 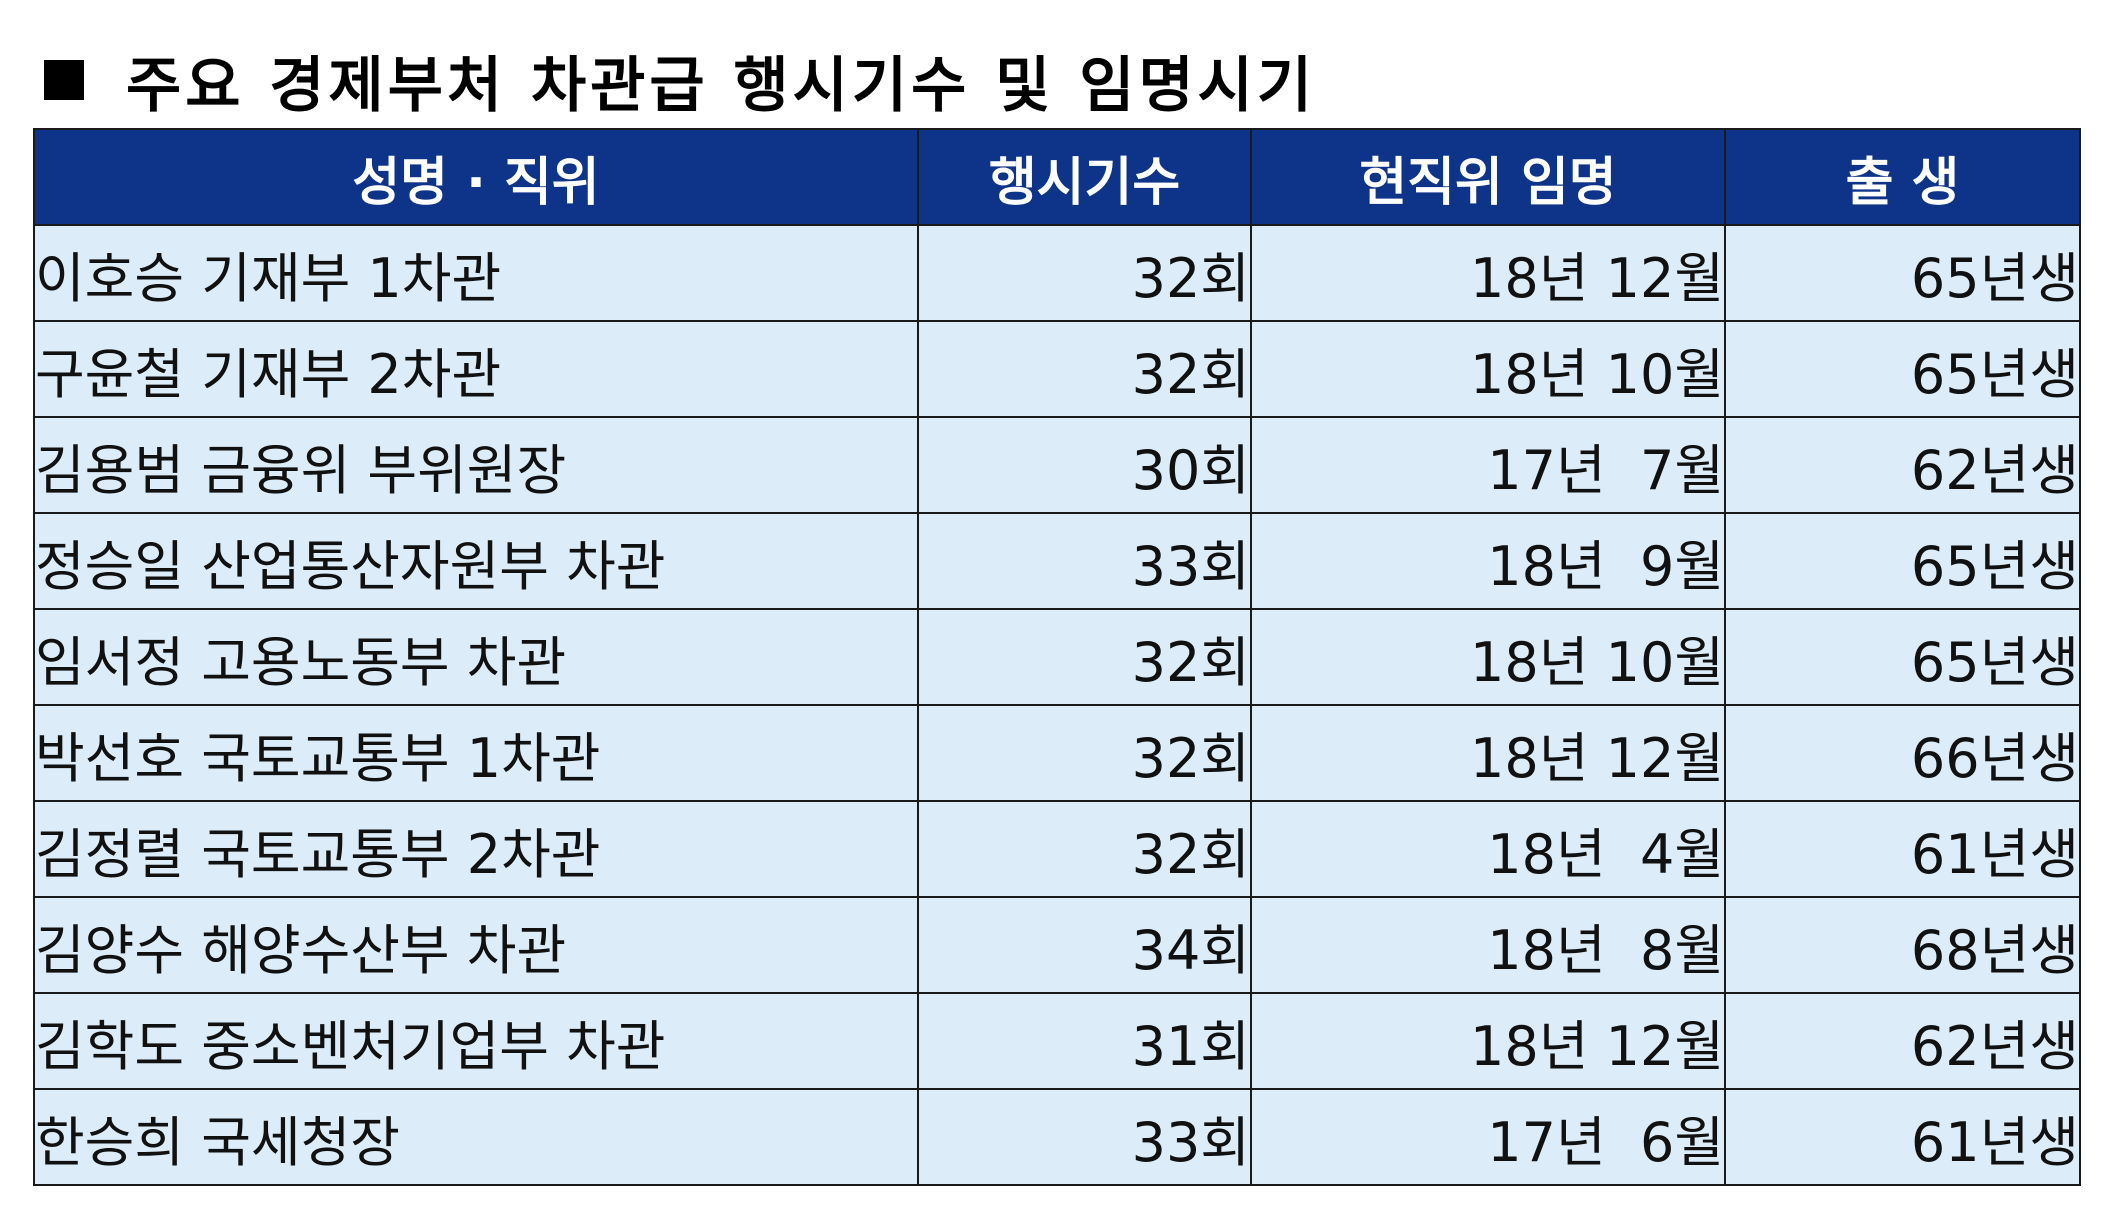 I want to click on header-birth-year: 출 생, so click(x=1902, y=177).